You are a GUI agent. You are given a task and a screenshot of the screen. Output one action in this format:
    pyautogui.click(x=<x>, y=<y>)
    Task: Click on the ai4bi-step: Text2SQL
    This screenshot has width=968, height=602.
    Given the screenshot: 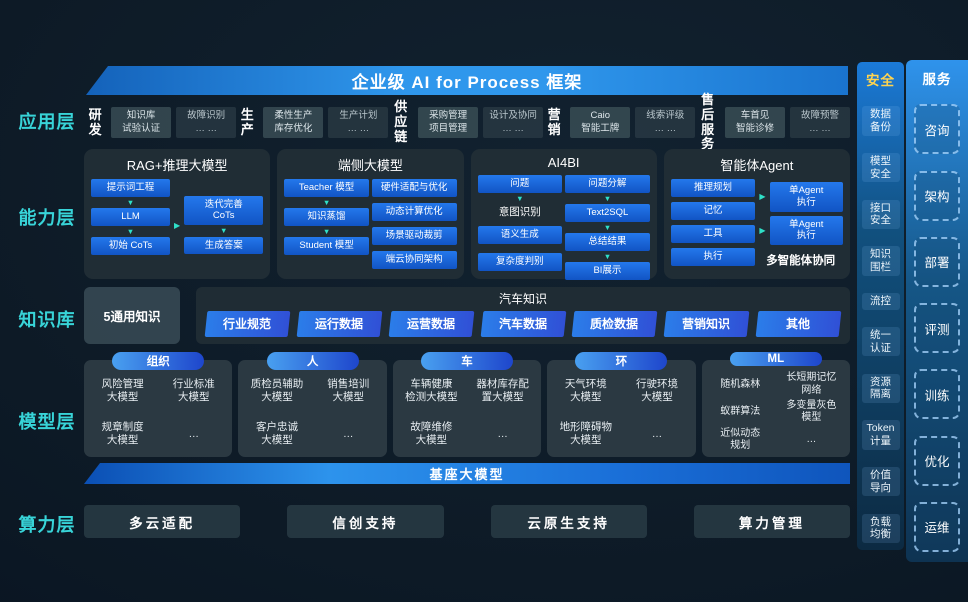 What is the action you would take?
    pyautogui.click(x=607, y=213)
    